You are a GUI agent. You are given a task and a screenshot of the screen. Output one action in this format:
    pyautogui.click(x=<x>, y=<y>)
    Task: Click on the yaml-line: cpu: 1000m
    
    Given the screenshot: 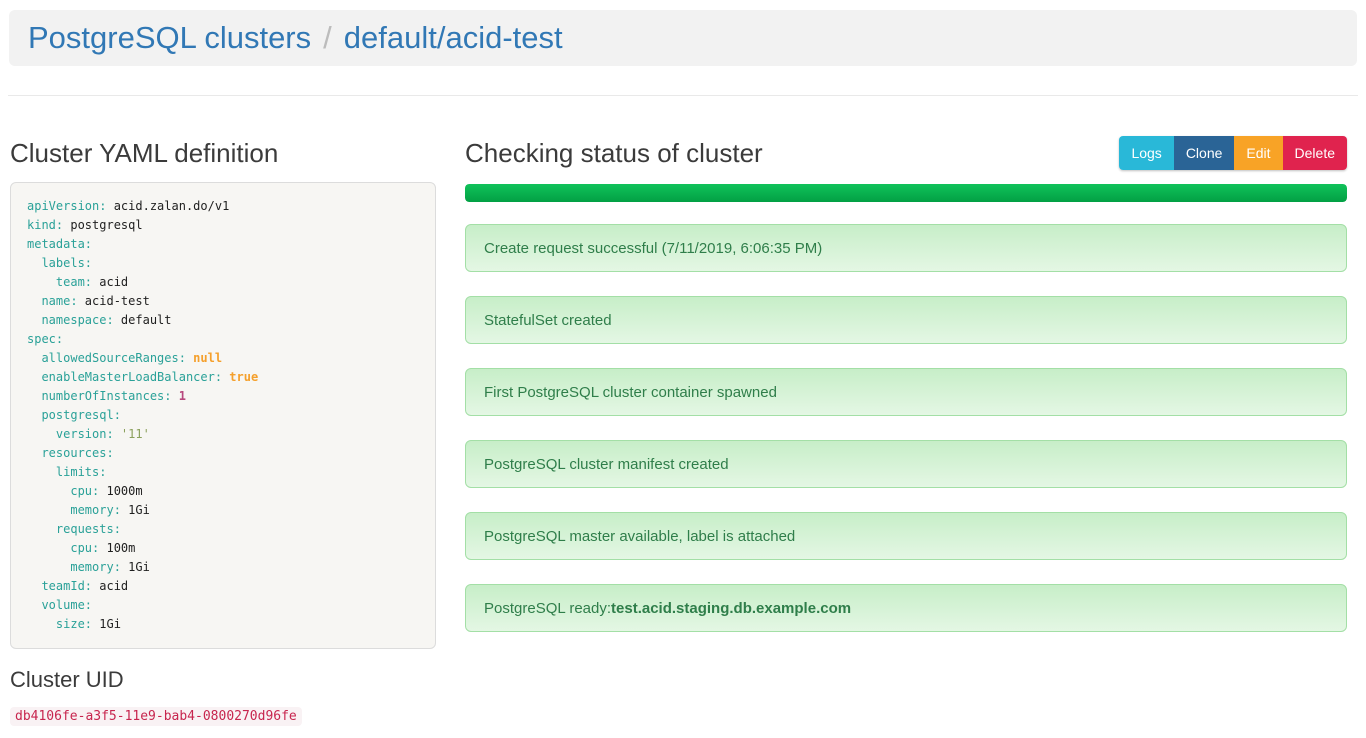 What is the action you would take?
    pyautogui.click(x=85, y=491)
    